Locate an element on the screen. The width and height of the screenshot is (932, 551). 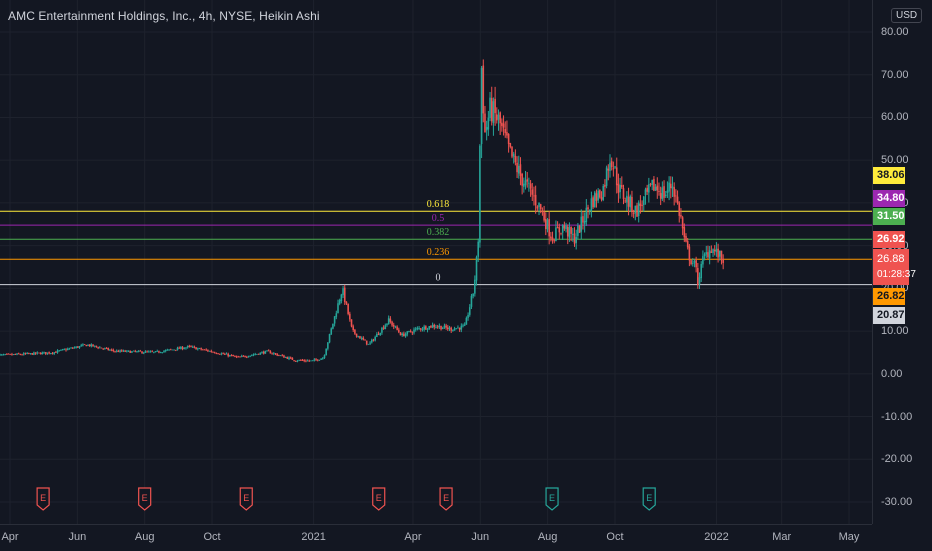
y-tick-label: 0.00 is located at coordinates (892, 373).